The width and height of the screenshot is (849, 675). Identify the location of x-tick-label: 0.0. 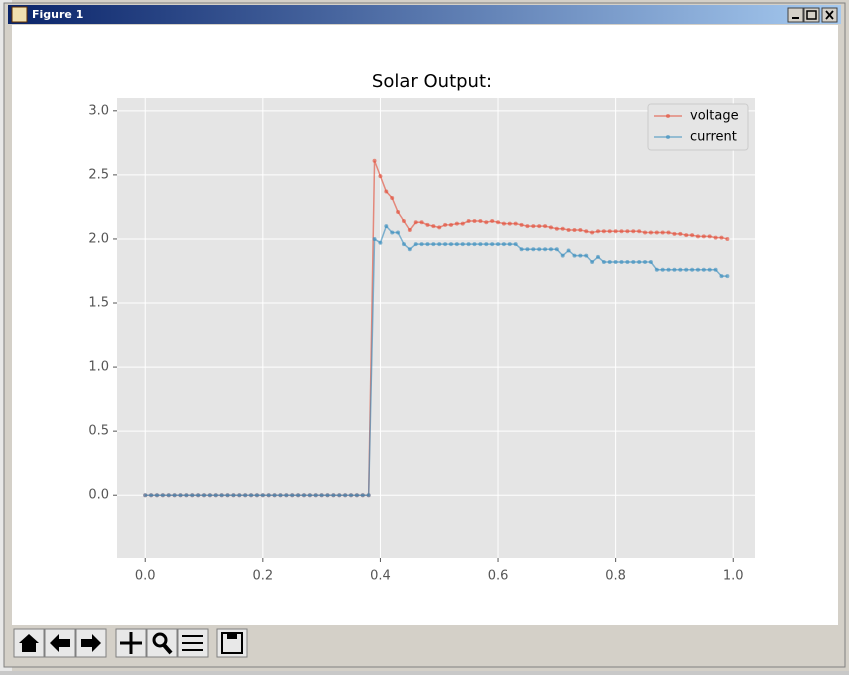
(145, 576).